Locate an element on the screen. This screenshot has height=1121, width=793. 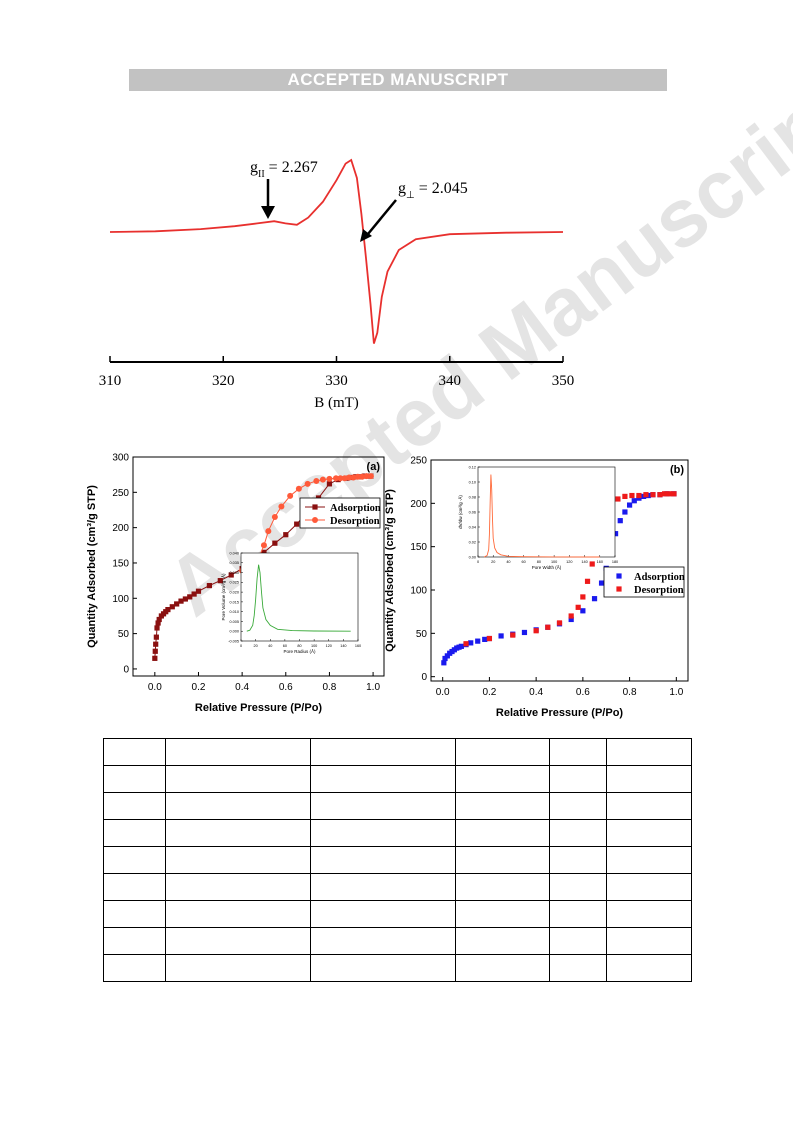
y-axis-label: Quantity Adsorbed (cm³/g STP) is located at coordinates (390, 570).